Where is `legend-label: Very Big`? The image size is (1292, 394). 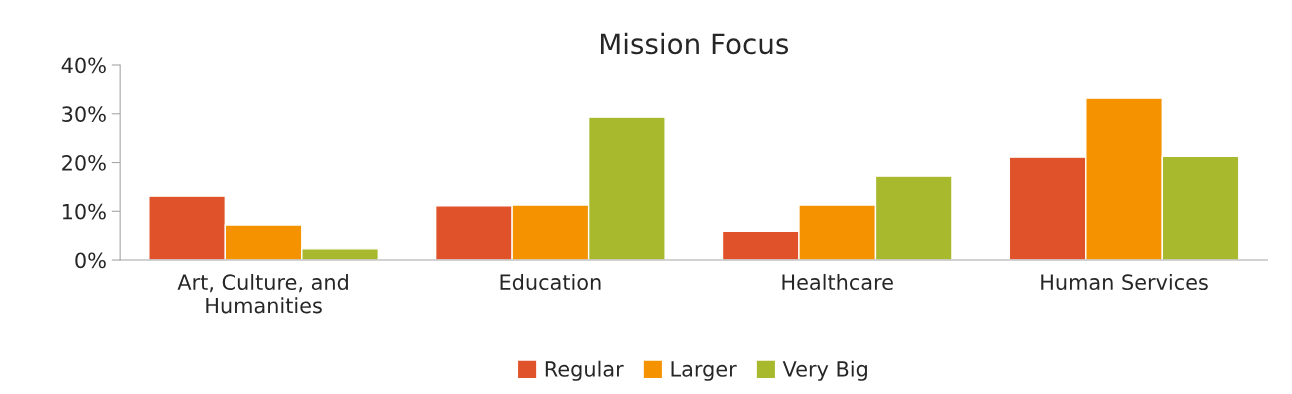 legend-label: Very Big is located at coordinates (824, 370).